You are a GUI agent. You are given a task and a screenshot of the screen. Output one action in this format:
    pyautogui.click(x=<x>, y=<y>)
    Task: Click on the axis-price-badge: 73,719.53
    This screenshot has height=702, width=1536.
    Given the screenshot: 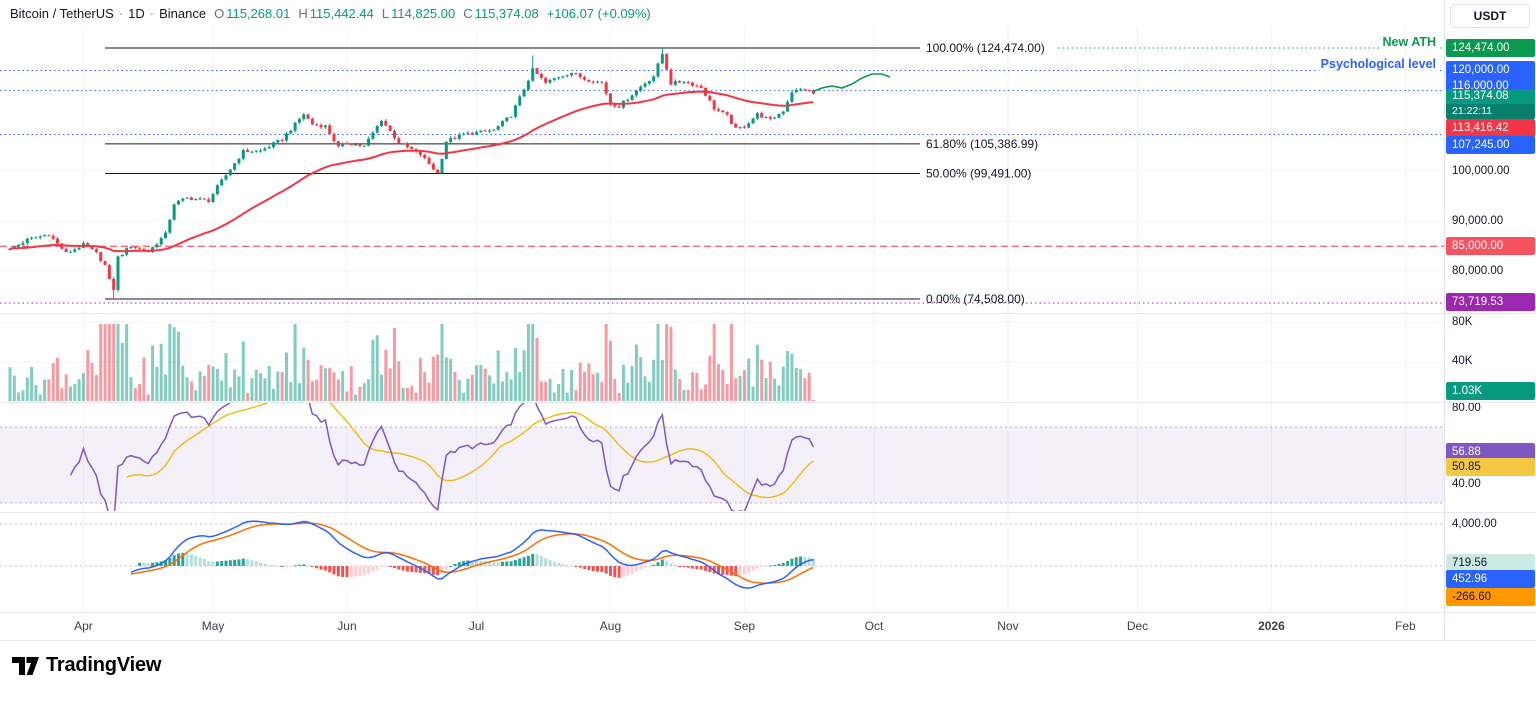 What is the action you would take?
    pyautogui.click(x=1490, y=302)
    